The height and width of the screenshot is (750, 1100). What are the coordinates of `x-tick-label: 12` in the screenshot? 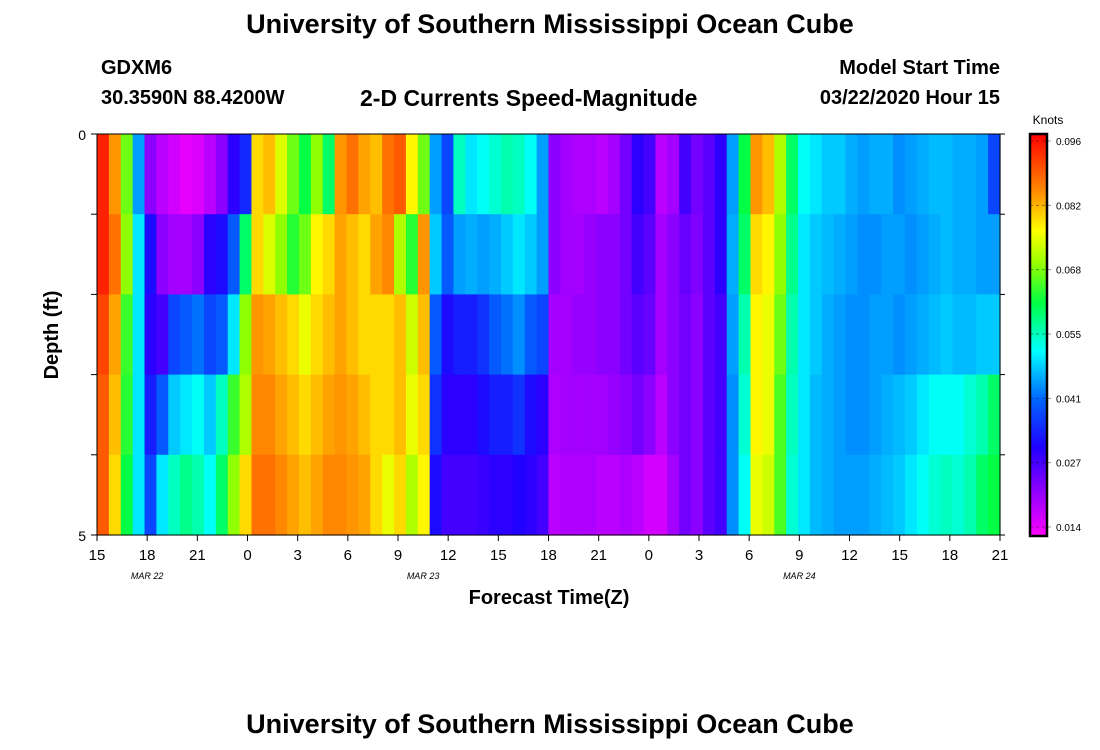 It's located at (849, 555).